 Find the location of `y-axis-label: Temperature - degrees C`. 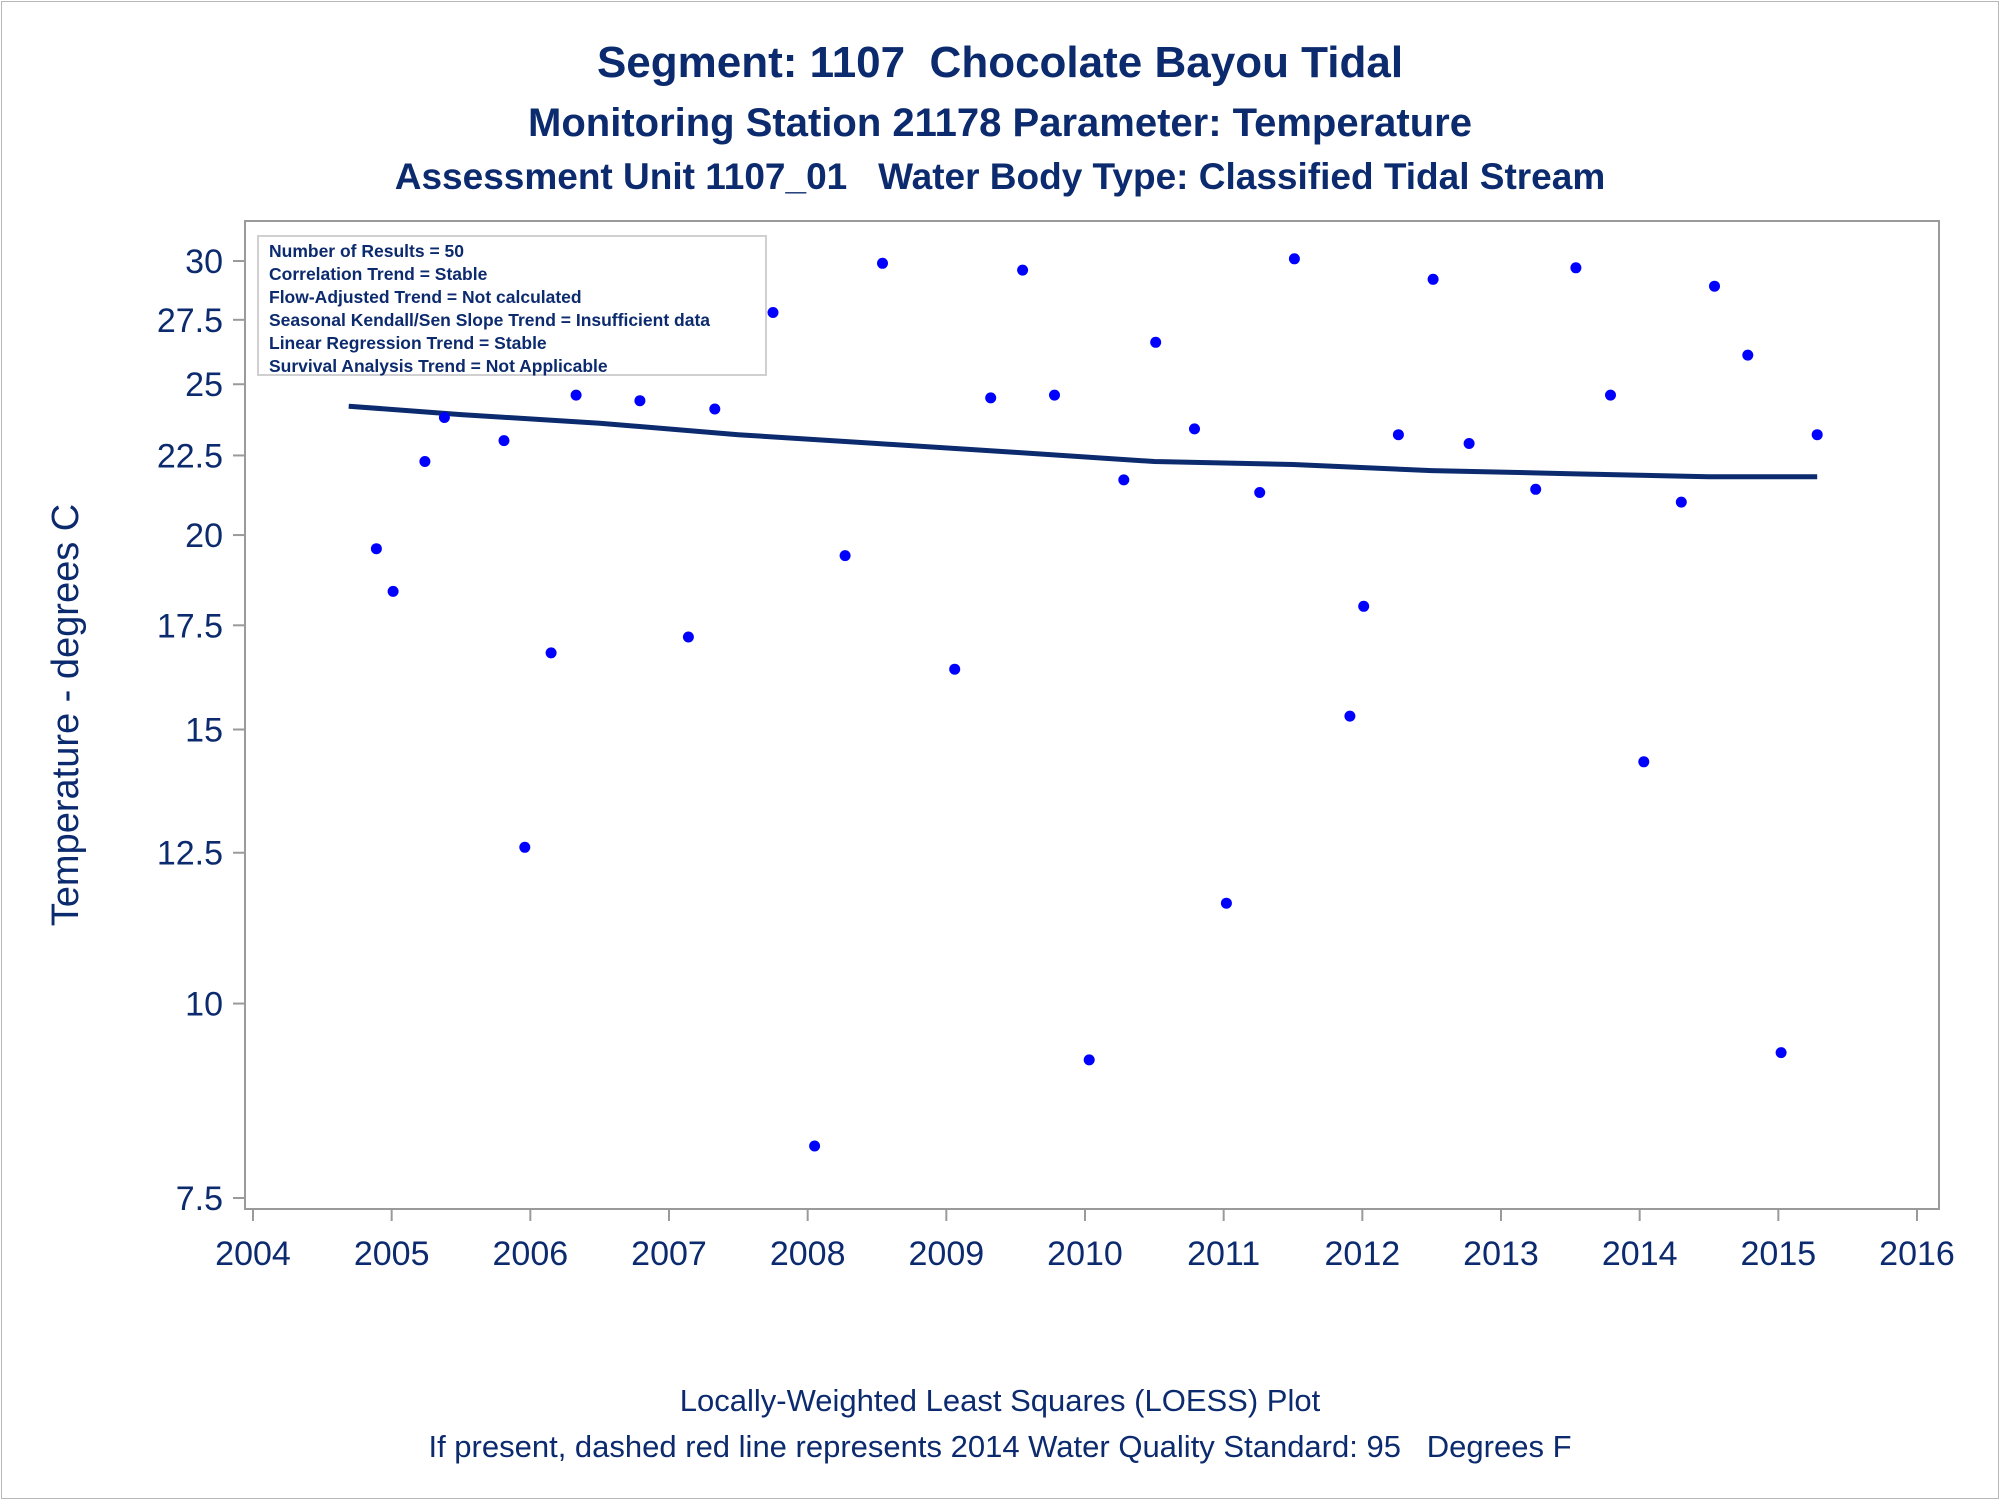

y-axis-label: Temperature - degrees C is located at coordinates (66, 715).